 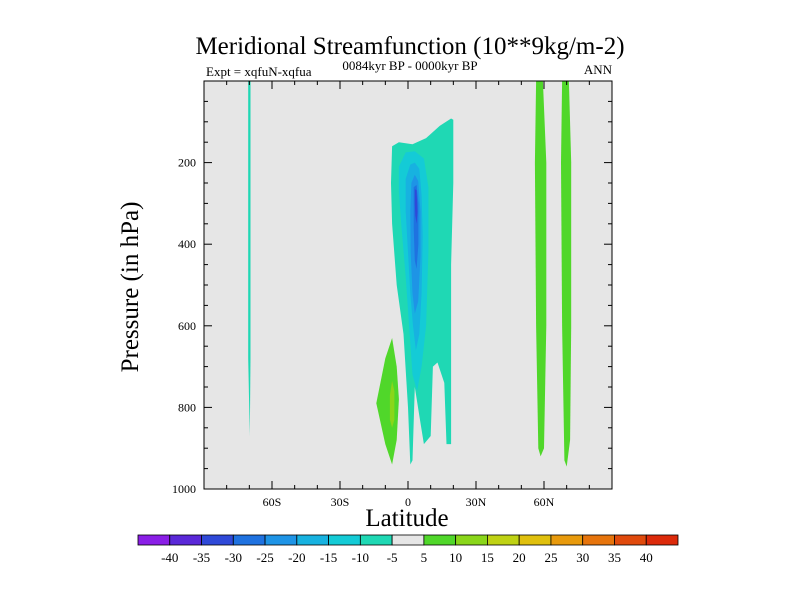 What do you see at coordinates (392, 557) in the screenshot?
I see `colorbar-label: -5` at bounding box center [392, 557].